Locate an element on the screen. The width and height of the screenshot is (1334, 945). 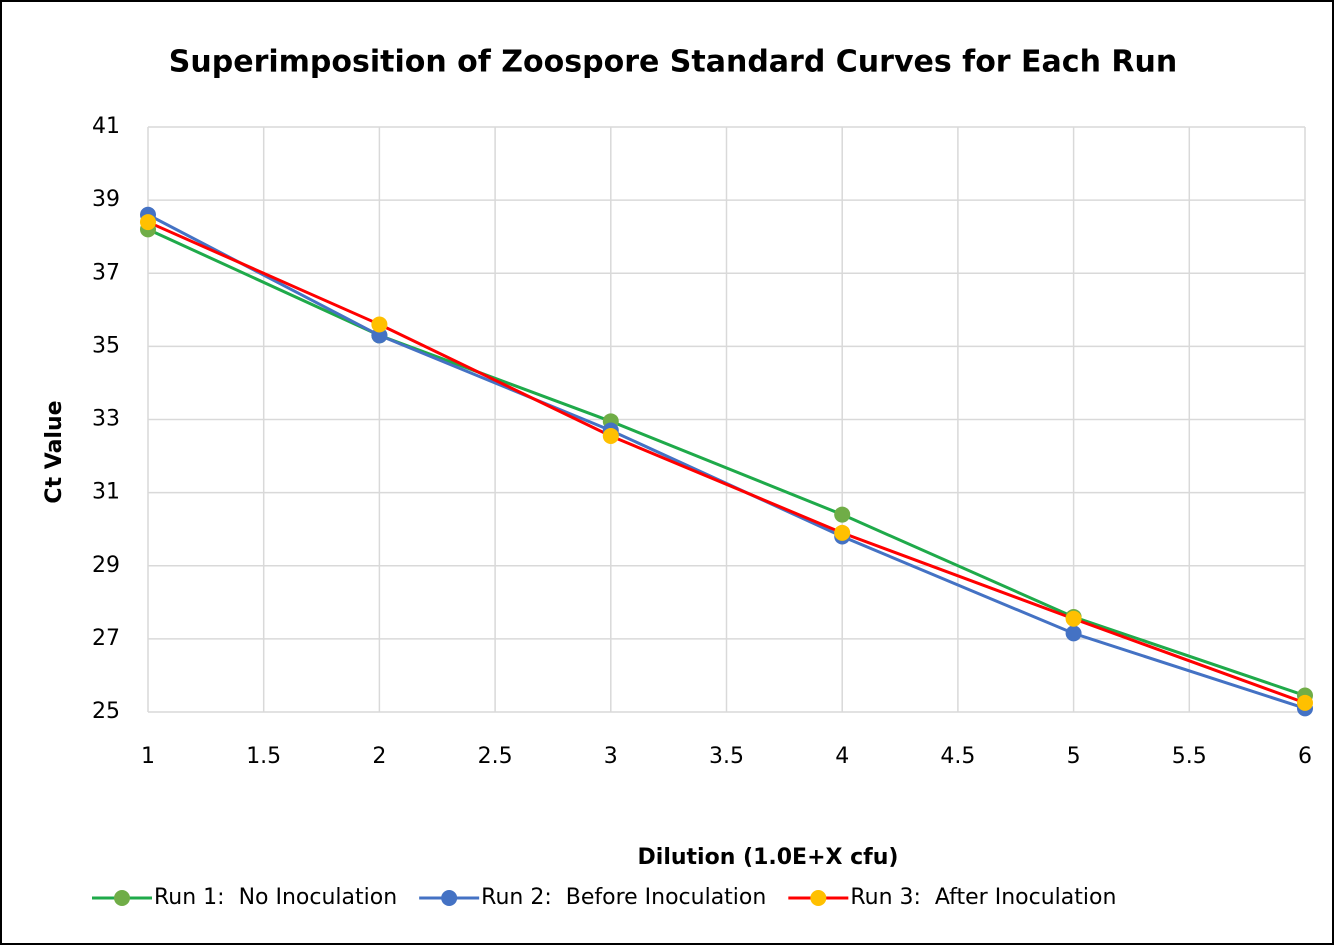
y-tick-label: 29 is located at coordinates (106, 565).